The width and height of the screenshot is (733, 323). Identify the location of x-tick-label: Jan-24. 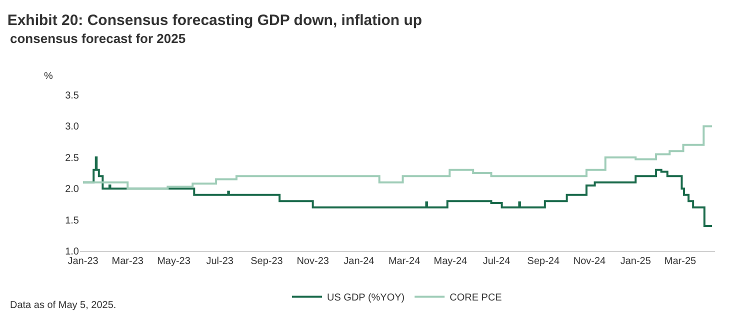
(359, 261).